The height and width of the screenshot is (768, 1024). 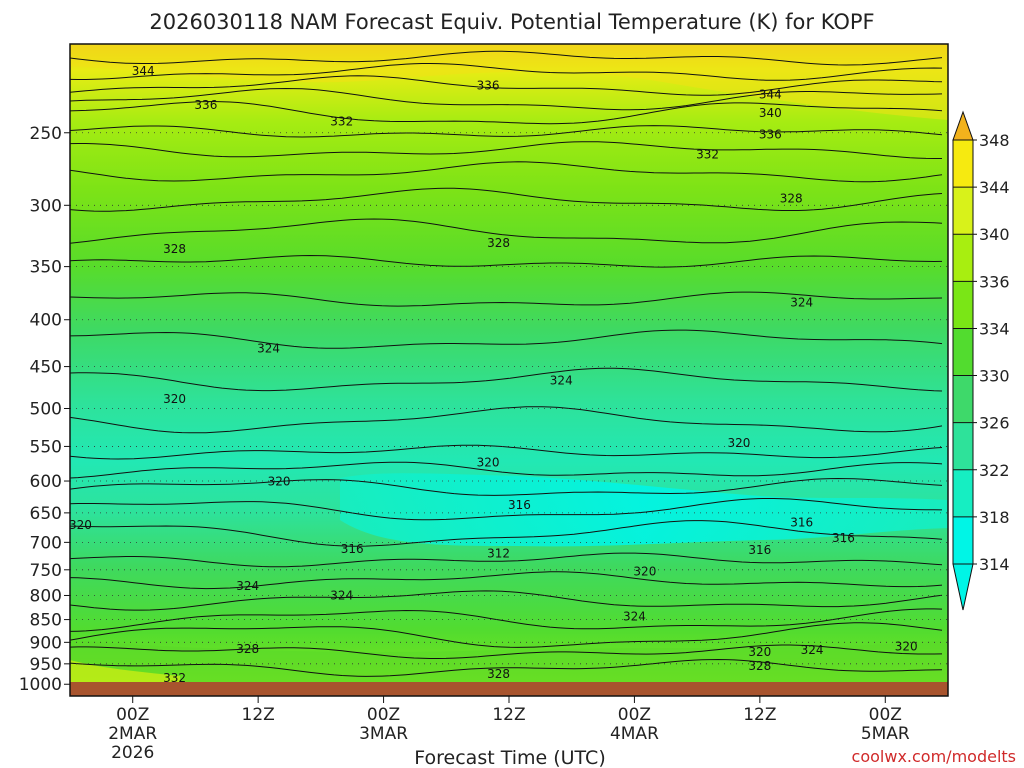 What do you see at coordinates (46, 621) in the screenshot?
I see `y-tick-label: 850` at bounding box center [46, 621].